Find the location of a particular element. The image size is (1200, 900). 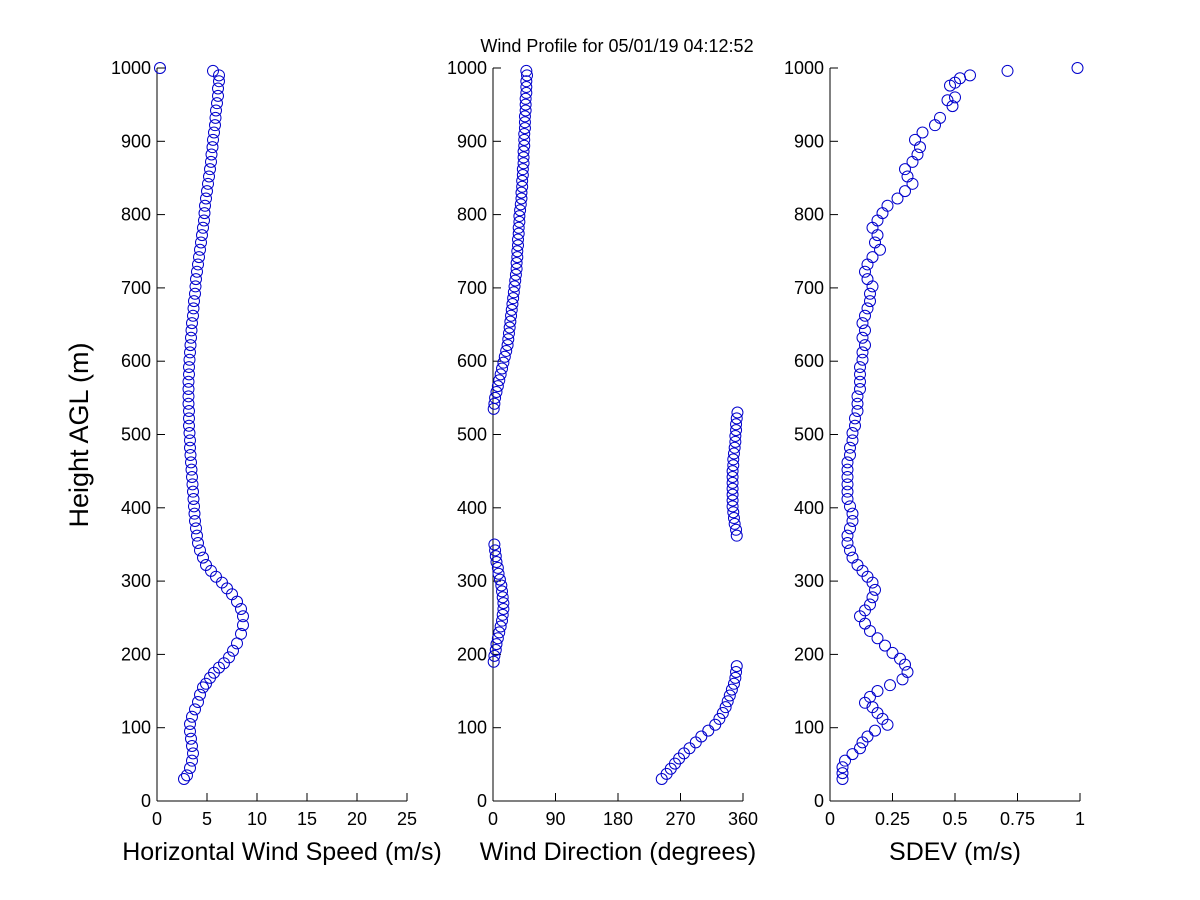

y-tick-label: 1000 is located at coordinates (131, 68).